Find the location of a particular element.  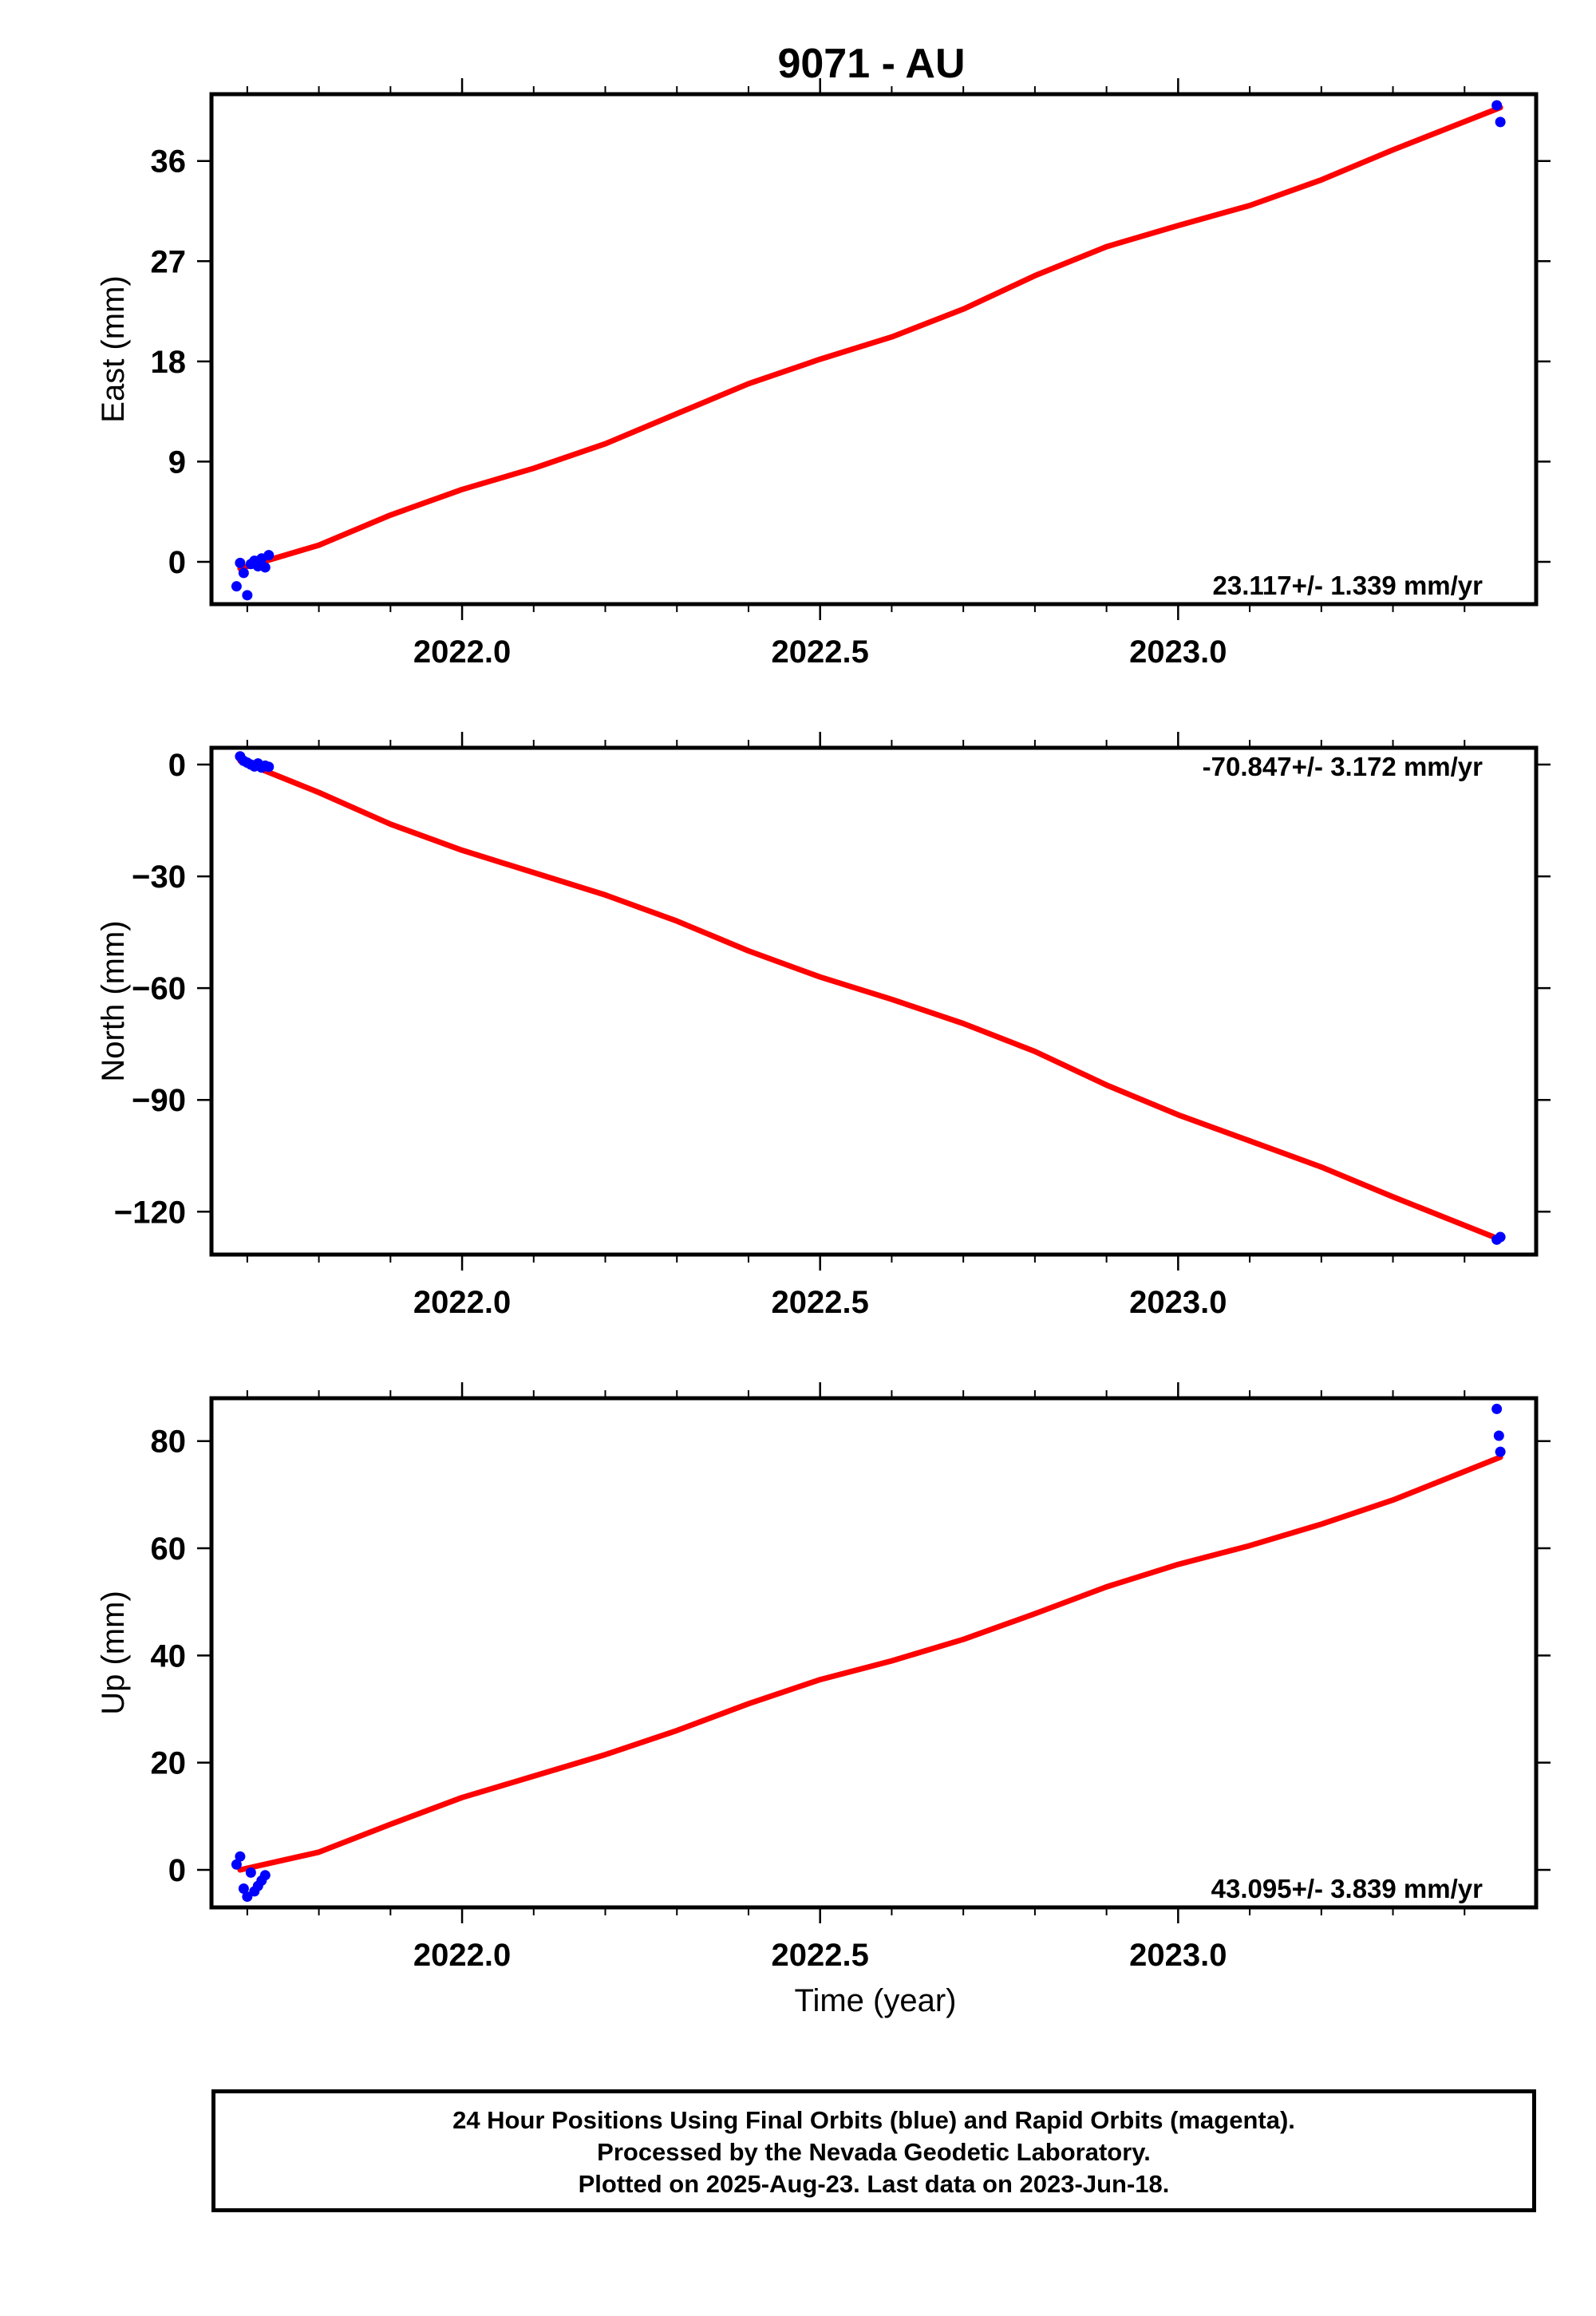

up-ytick-label: 0 is located at coordinates (177, 1870).